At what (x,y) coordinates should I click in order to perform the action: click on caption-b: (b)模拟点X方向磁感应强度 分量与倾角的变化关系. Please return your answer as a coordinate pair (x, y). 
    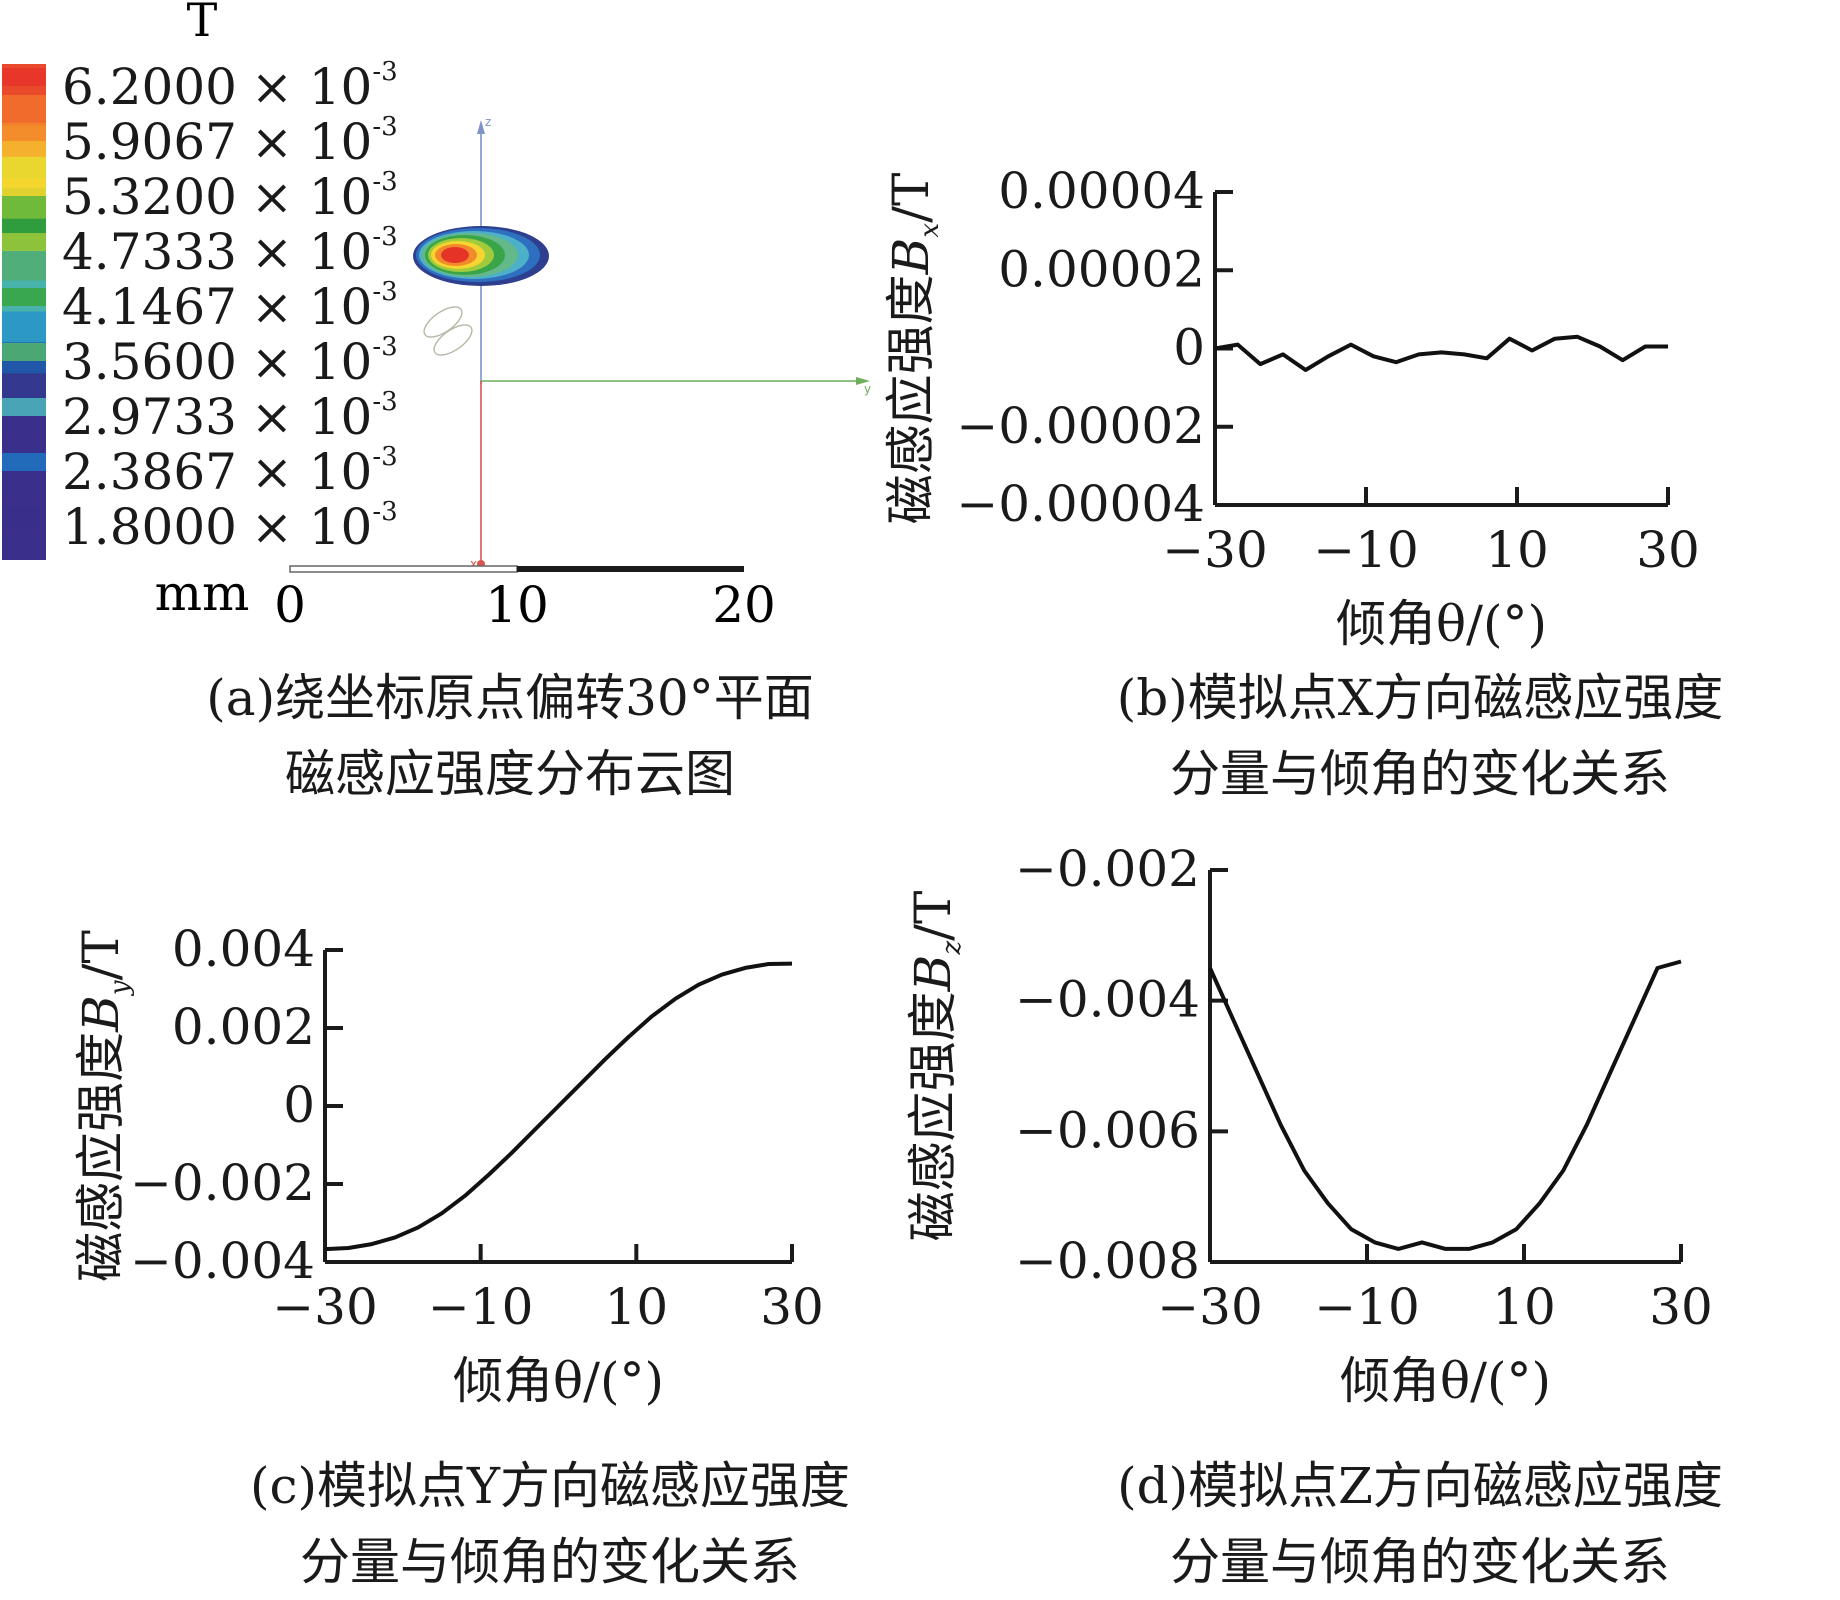
    Looking at the image, I should click on (1420, 736).